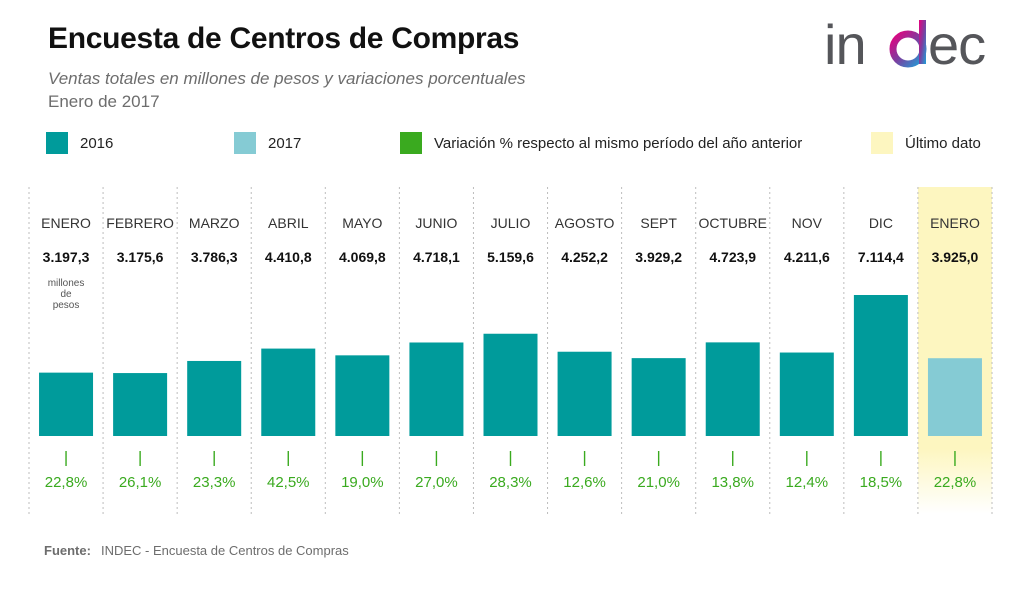 The width and height of the screenshot is (1024, 590). Describe the element at coordinates (436, 257) in the screenshot. I see `value-label: 4.718,1` at that location.